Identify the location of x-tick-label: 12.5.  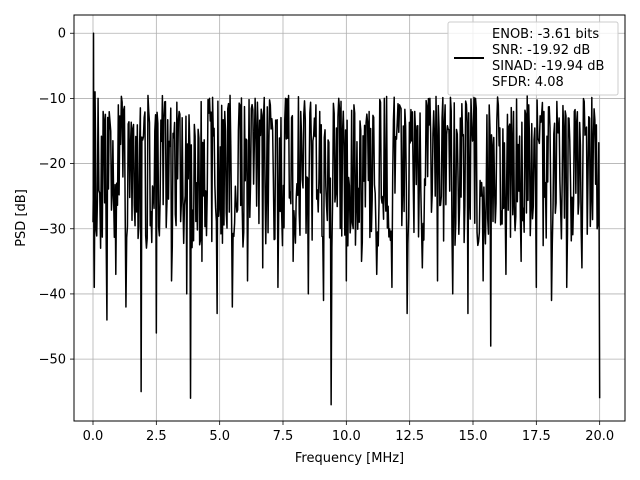
(409, 436).